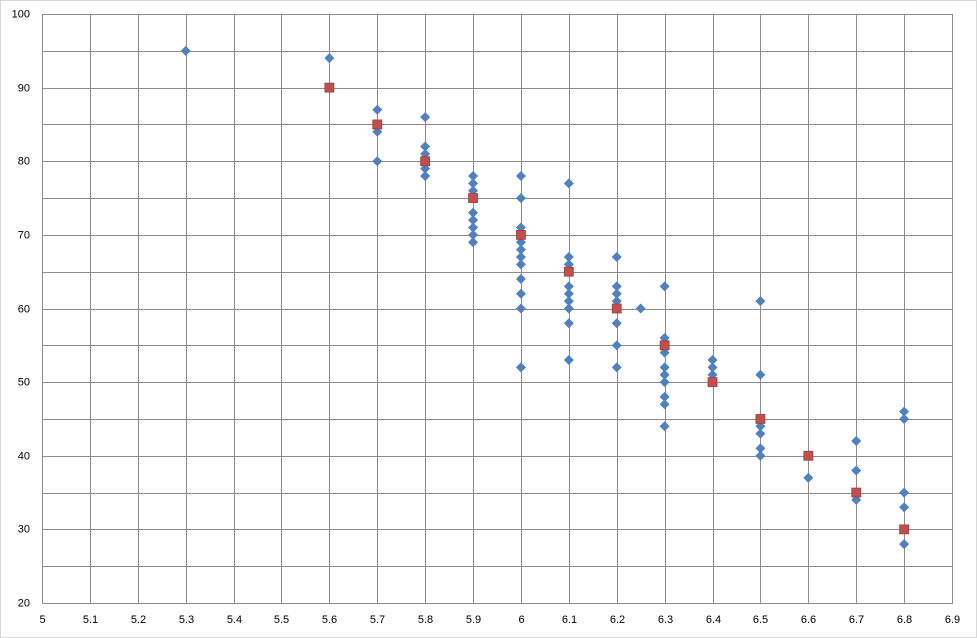  Describe the element at coordinates (24, 382) in the screenshot. I see `y-tick-label: 50` at that location.